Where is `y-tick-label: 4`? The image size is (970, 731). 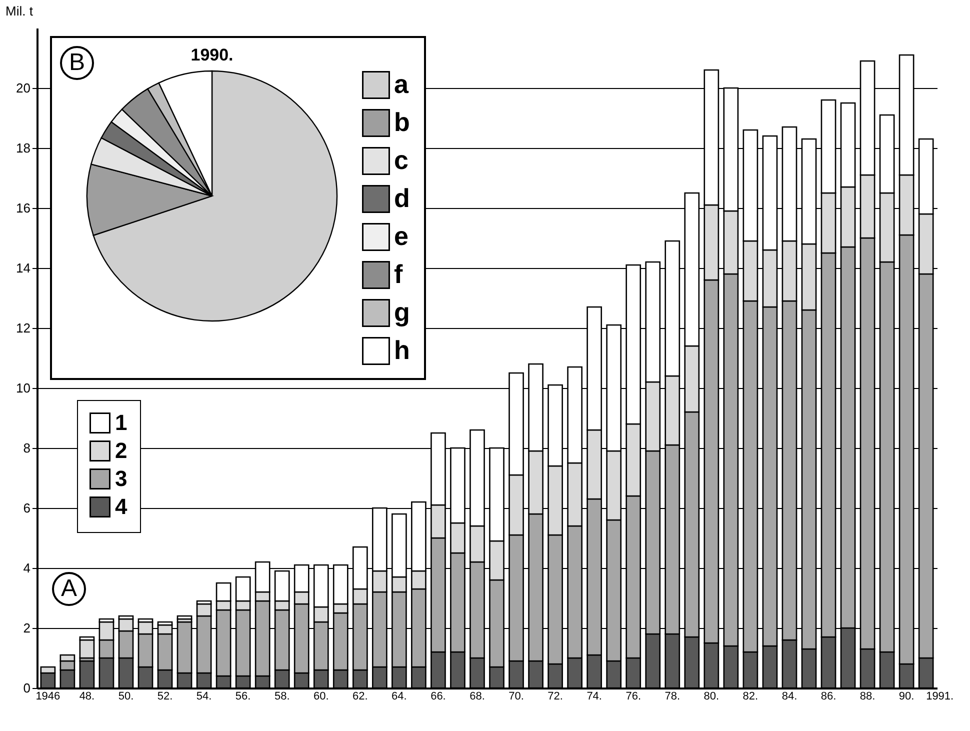 y-tick-label: 4 is located at coordinates (26, 568).